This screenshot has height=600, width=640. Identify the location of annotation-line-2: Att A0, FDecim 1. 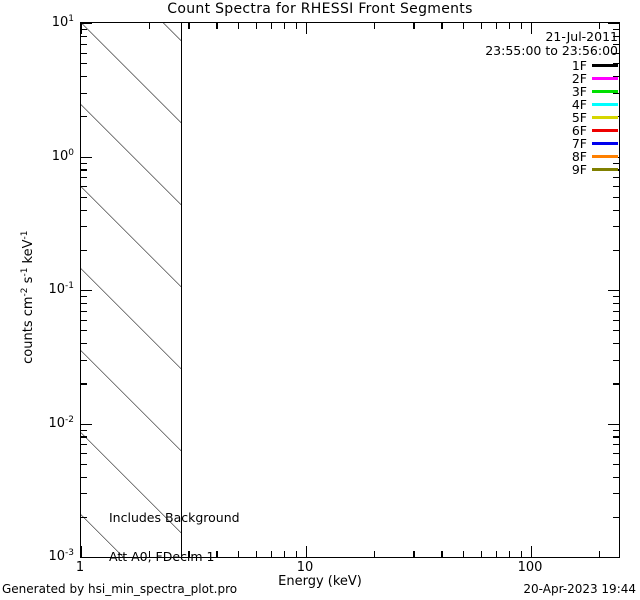
(162, 556).